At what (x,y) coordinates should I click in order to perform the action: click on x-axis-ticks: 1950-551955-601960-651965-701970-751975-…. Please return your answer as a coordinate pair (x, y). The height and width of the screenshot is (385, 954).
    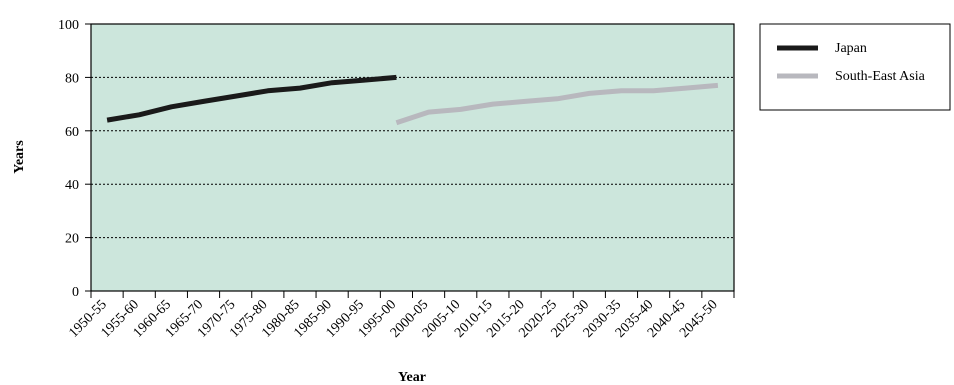
    Looking at the image, I should click on (400, 316).